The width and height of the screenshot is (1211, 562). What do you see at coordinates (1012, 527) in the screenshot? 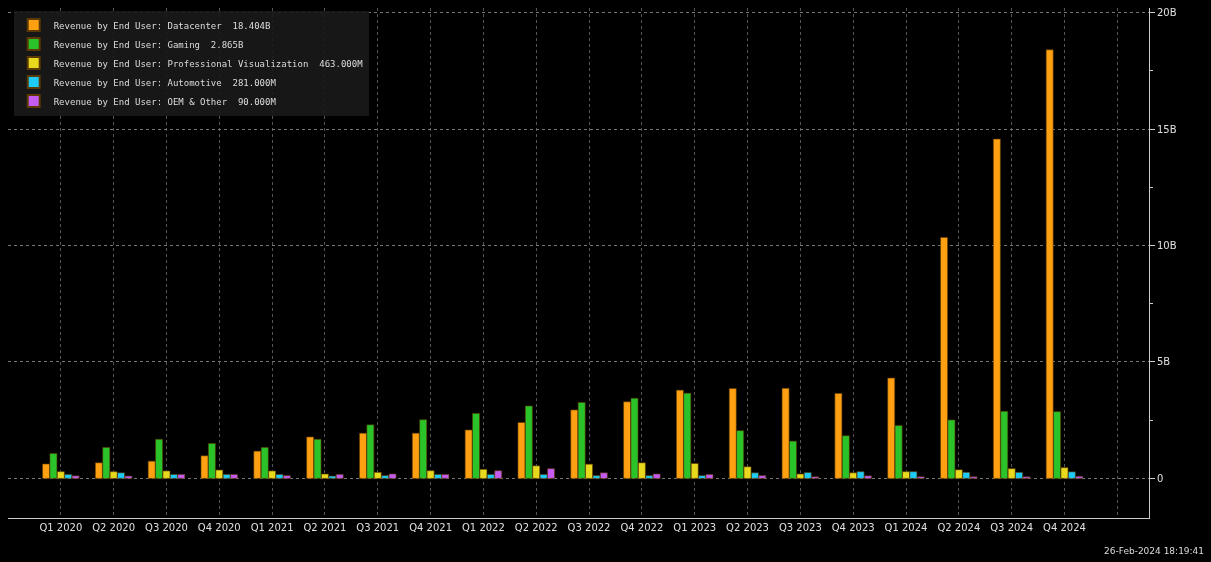
I see `x-tick-label: Q3 2024` at bounding box center [1012, 527].